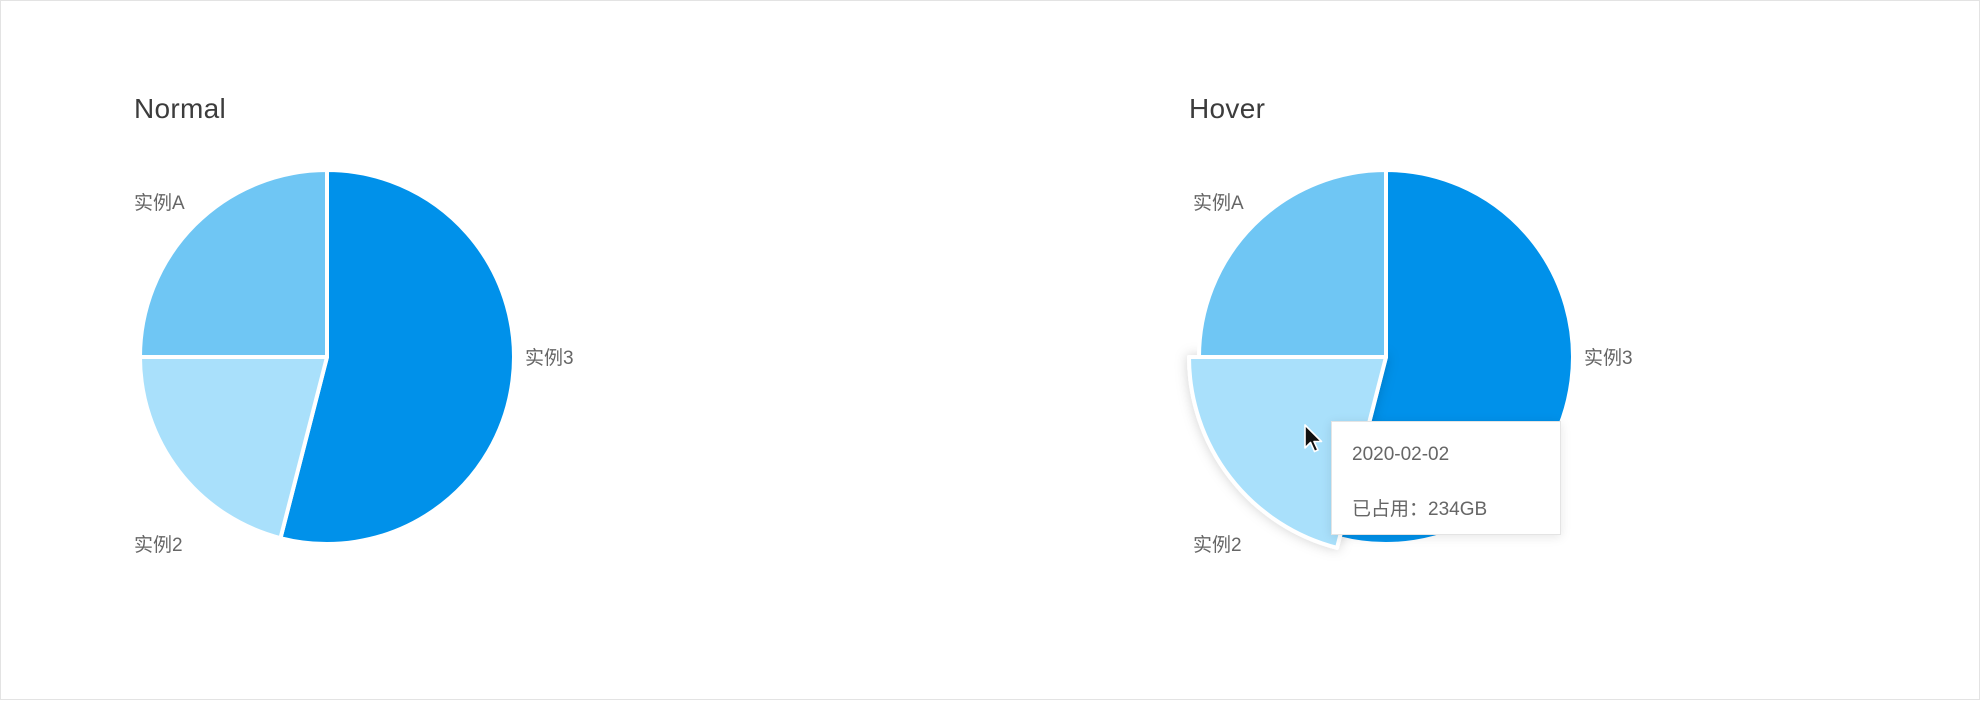 The height and width of the screenshot is (701, 1980). What do you see at coordinates (1390, 509) in the screenshot?
I see `tooltip-label: 已占用：` at bounding box center [1390, 509].